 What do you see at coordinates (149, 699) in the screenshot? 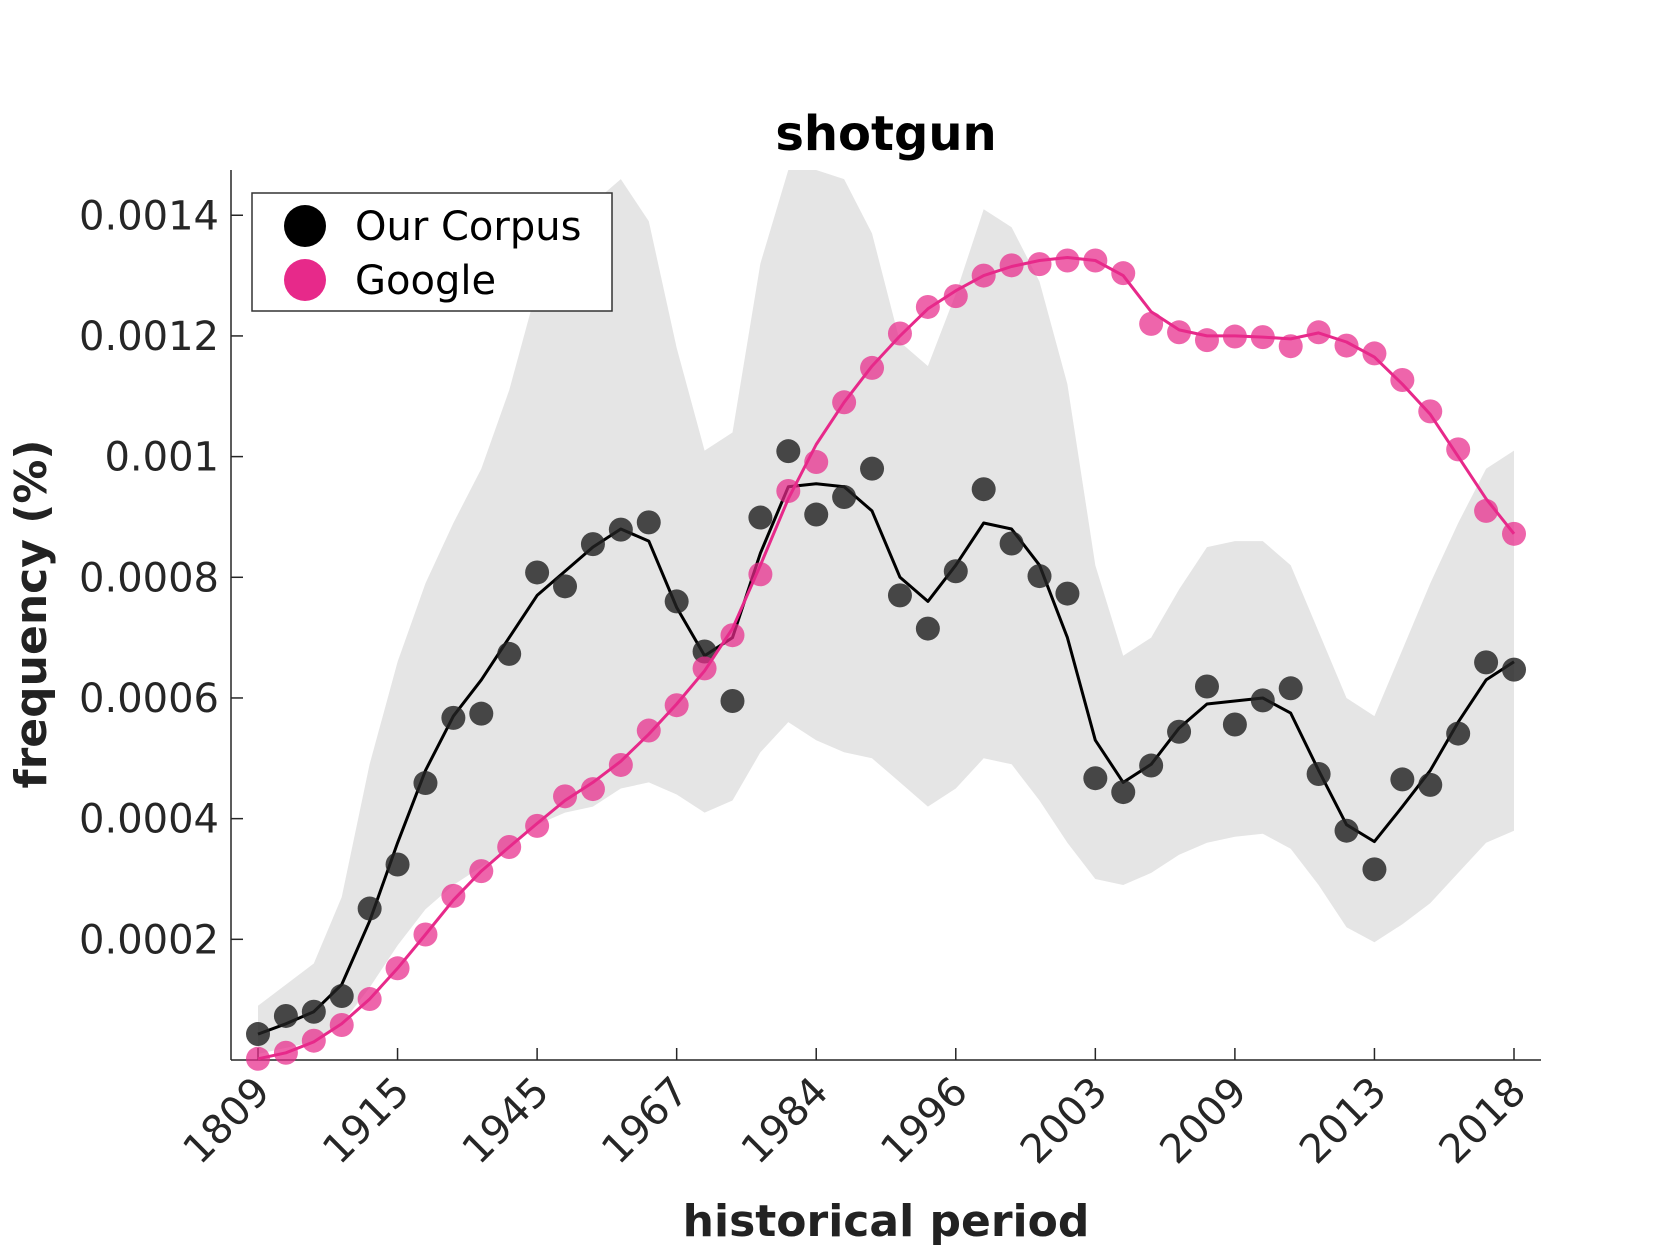
I see `y-tick-label: 0.0006` at bounding box center [149, 699].